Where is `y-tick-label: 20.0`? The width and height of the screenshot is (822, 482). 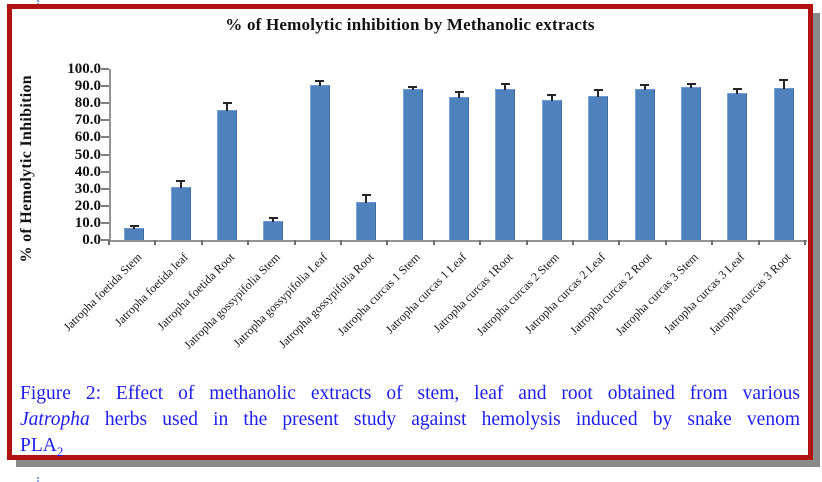
y-tick-label: 20.0 is located at coordinates (87, 205).